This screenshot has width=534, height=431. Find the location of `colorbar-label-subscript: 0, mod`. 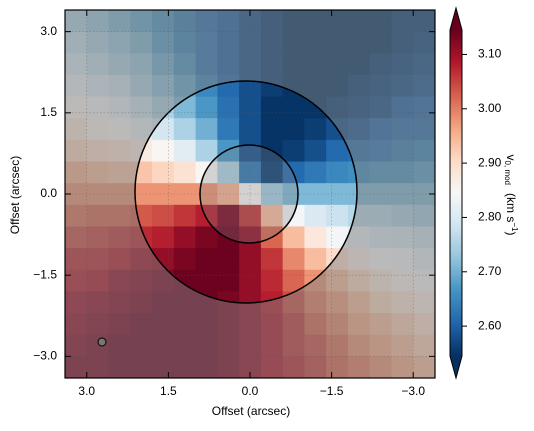

colorbar-label-subscript: 0, mod is located at coordinates (507, 173).